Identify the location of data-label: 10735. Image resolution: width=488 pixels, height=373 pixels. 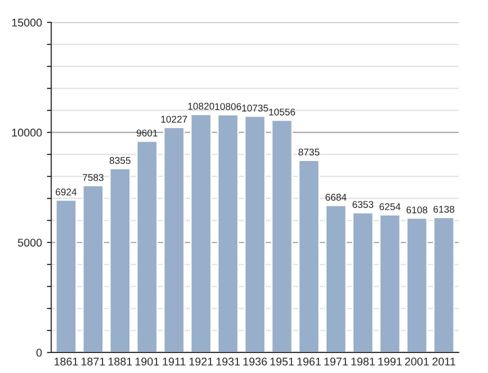
(255, 108).